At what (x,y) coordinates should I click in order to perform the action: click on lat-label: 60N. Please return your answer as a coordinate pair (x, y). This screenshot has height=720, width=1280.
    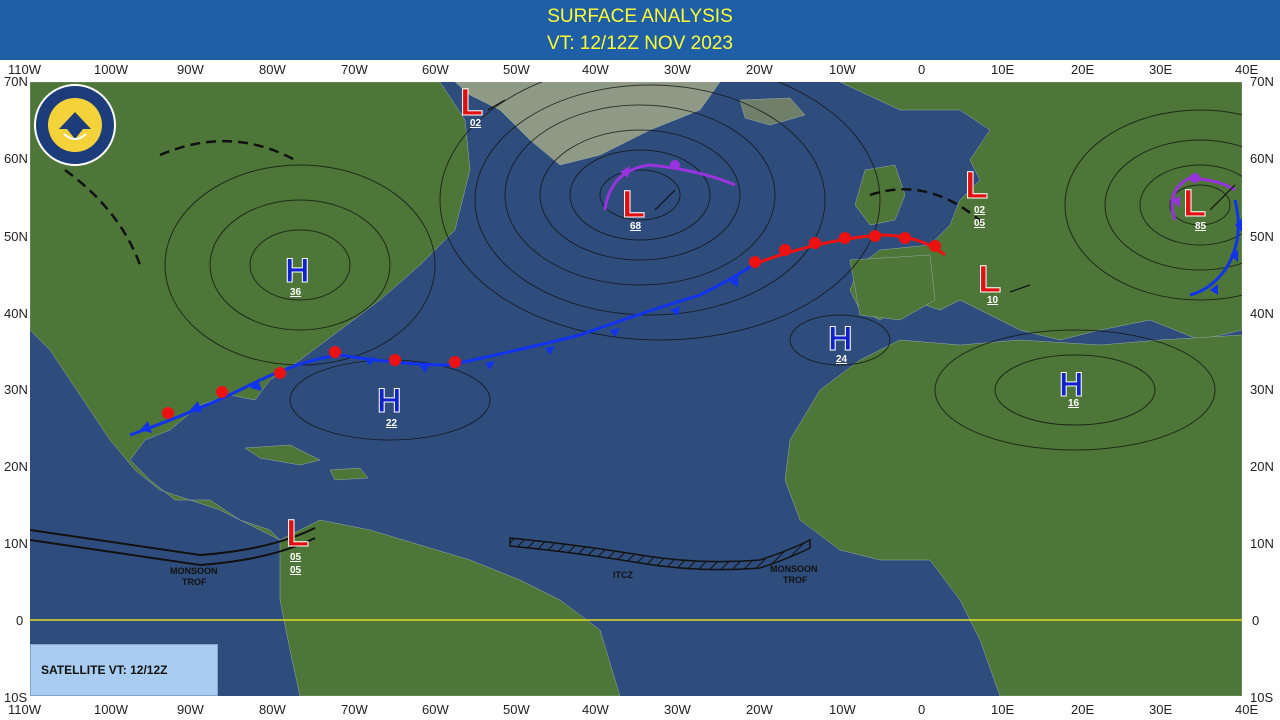
    Looking at the image, I should click on (16, 158).